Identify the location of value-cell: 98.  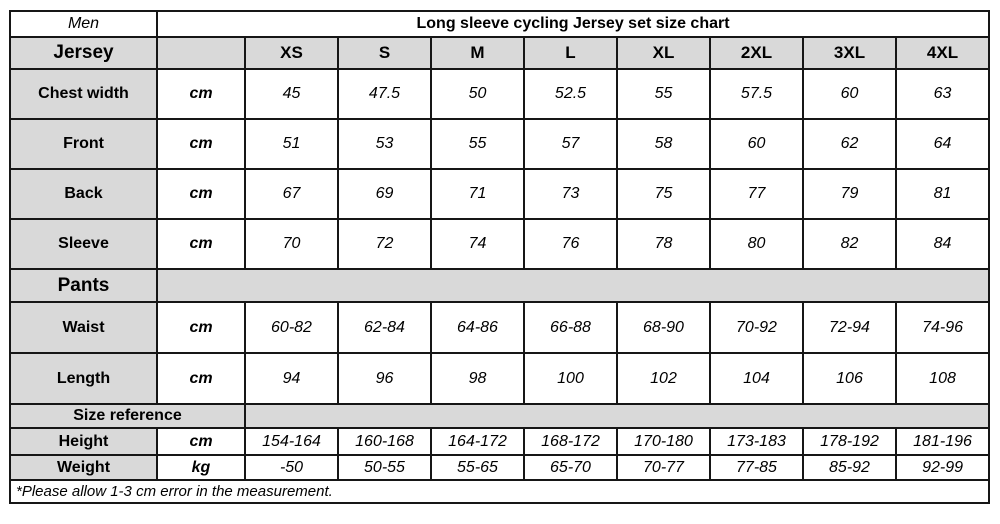
(477, 378).